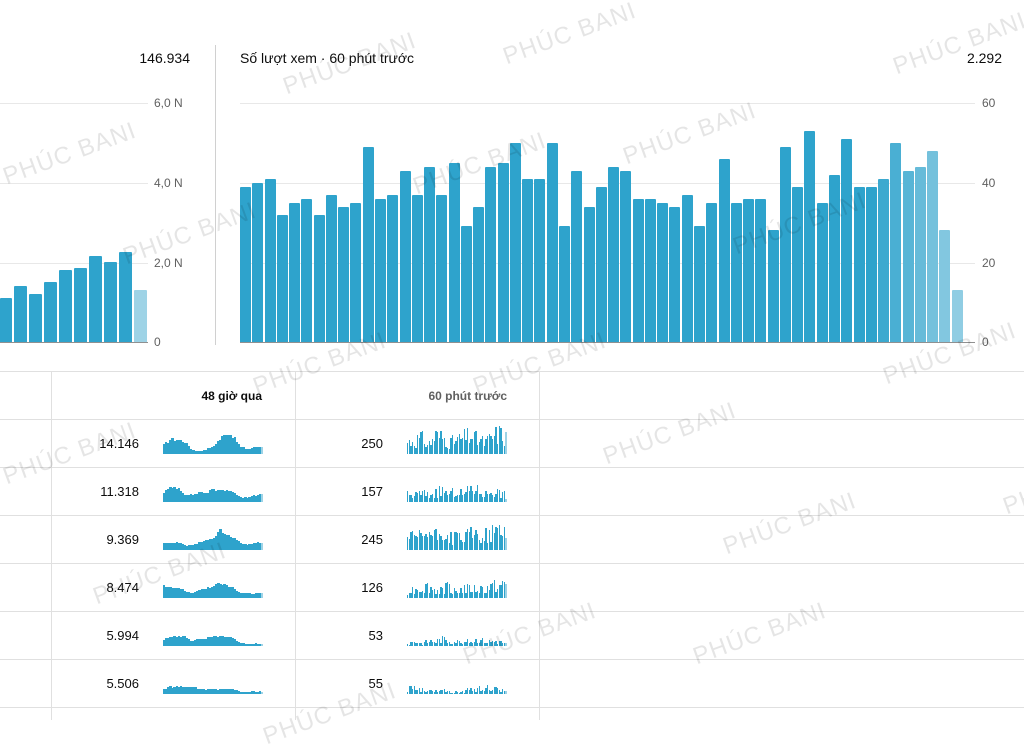 Image resolution: width=1024 pixels, height=751 pixels. I want to click on header-60-minutes: 60 phút trước, so click(467, 396).